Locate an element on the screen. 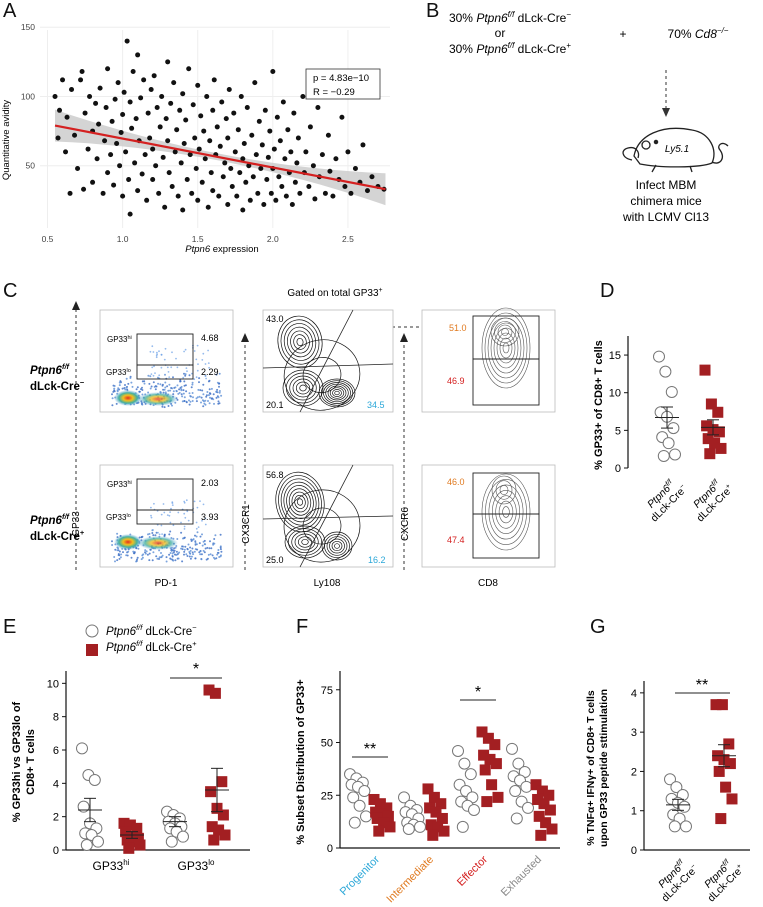 The height and width of the screenshot is (907, 763). x-tick-label: GP33hi is located at coordinates (111, 865).